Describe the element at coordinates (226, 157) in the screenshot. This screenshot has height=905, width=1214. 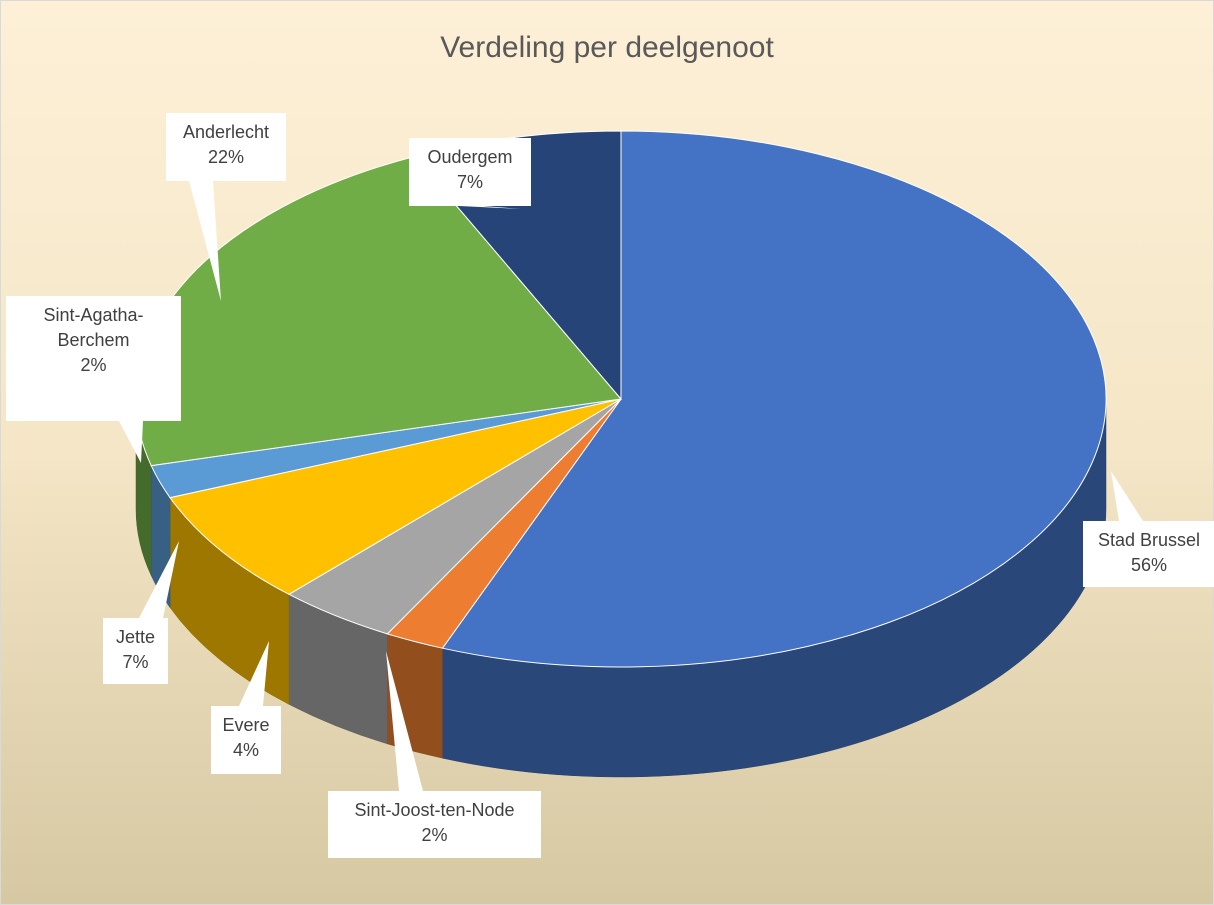
I see `label-value: 22%` at that location.